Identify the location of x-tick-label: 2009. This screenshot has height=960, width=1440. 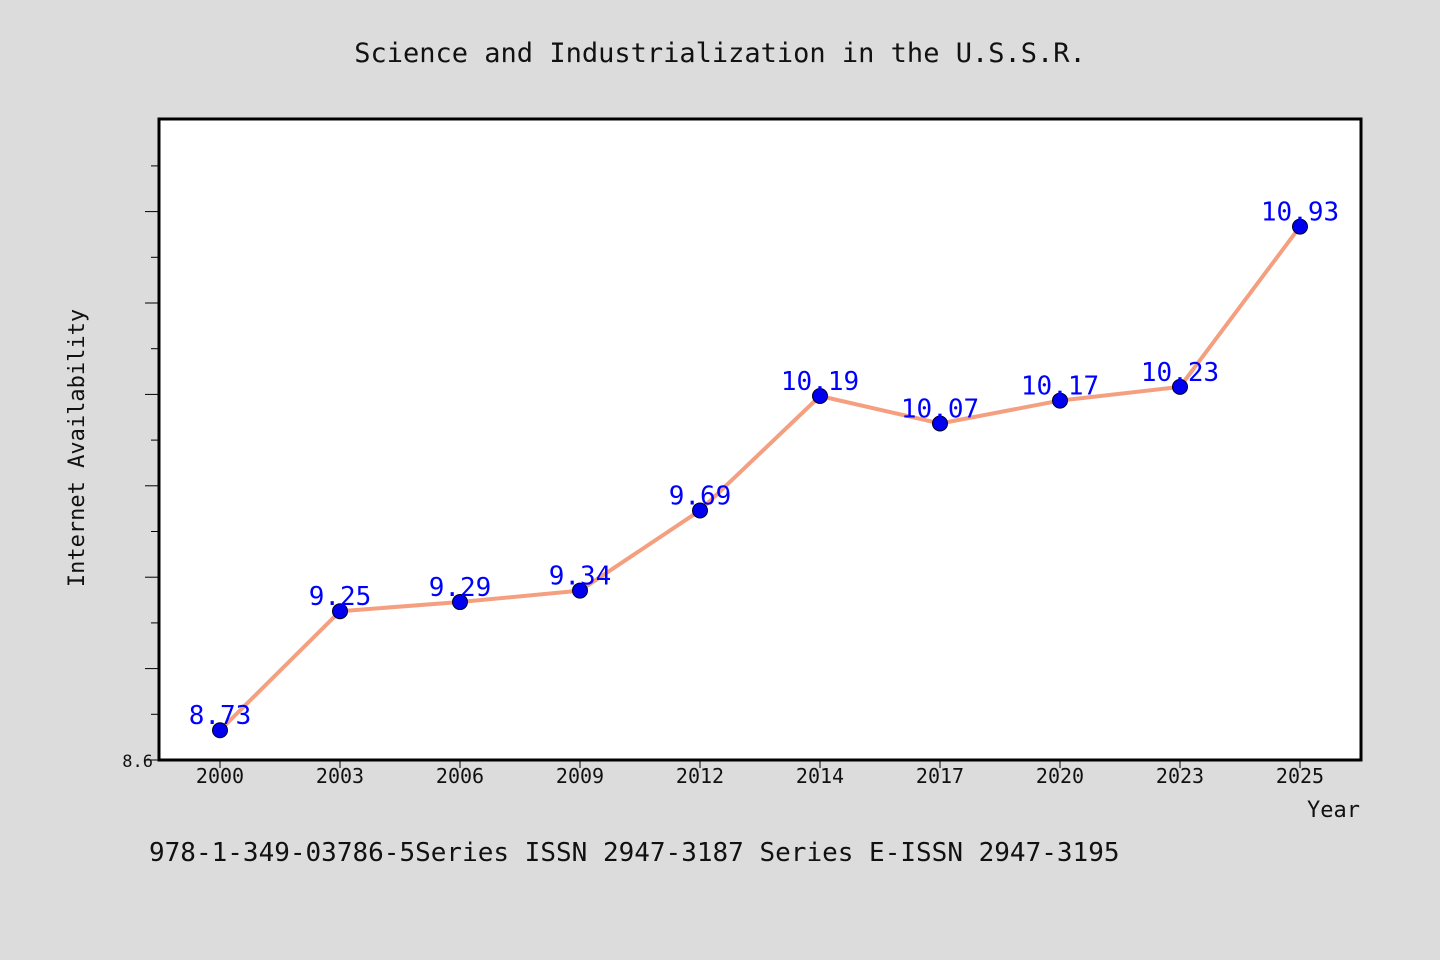
(580, 776).